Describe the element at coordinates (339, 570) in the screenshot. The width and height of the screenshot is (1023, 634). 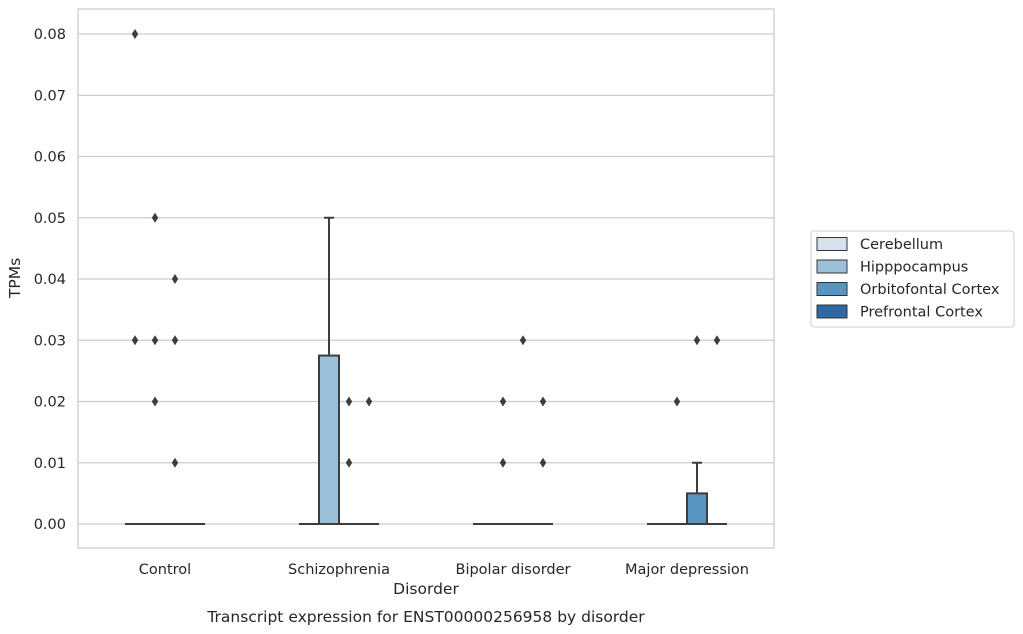
I see `x-tick-label: Schizophrenia` at that location.